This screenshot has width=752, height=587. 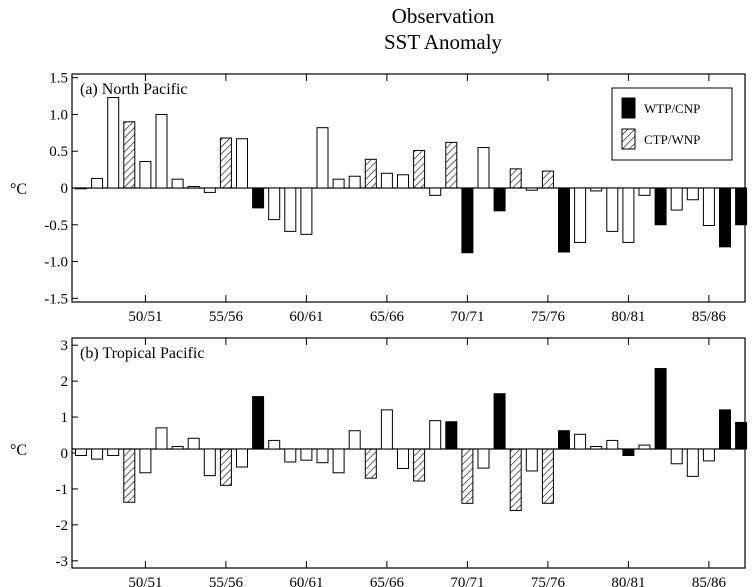 I want to click on y-tick-label: 1.0, so click(x=58, y=115).